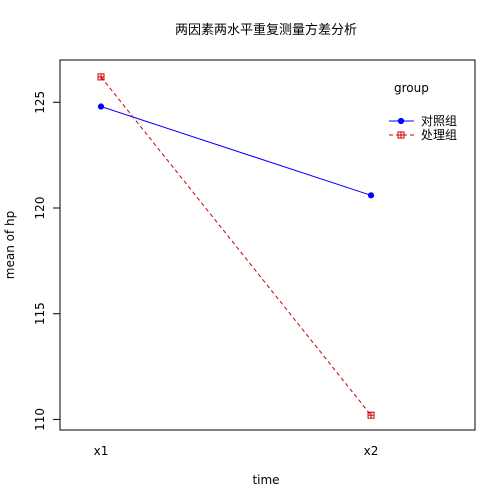 The width and height of the screenshot is (504, 504). I want to click on x-axis: x1 x2, so click(236, 451).